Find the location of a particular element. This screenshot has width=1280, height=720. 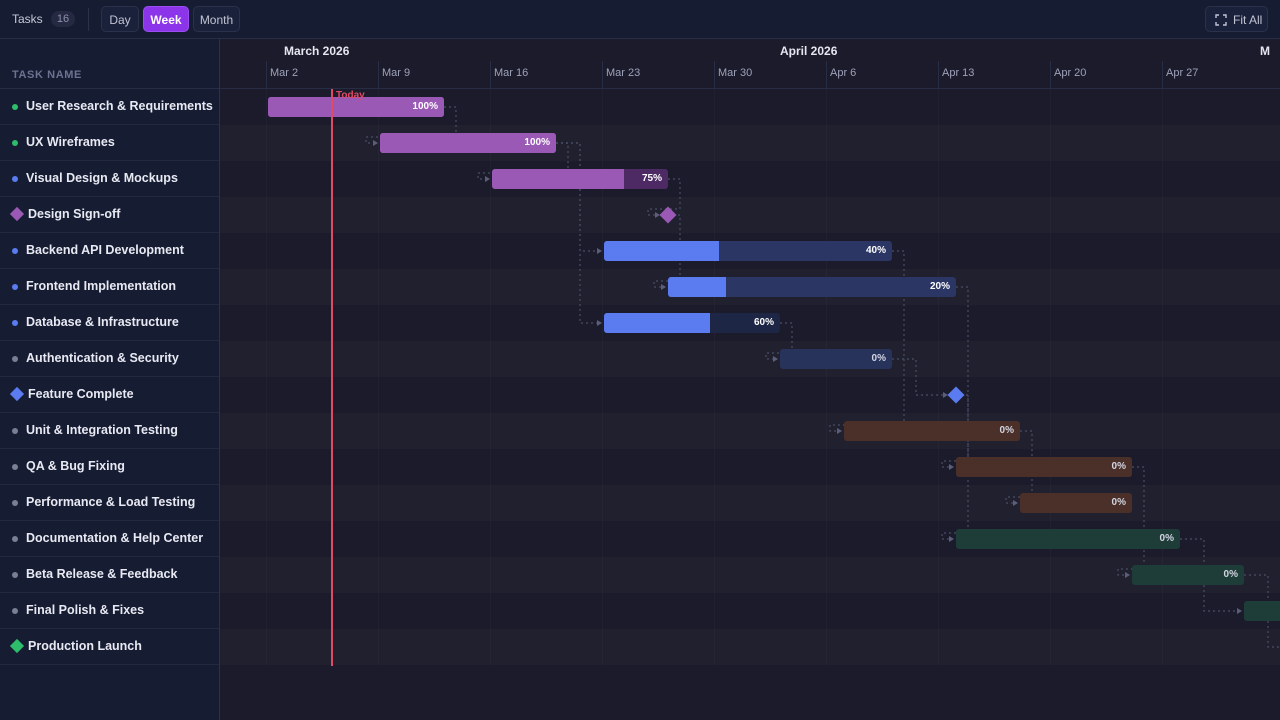

task-name: Authentication & Security is located at coordinates (102, 358).